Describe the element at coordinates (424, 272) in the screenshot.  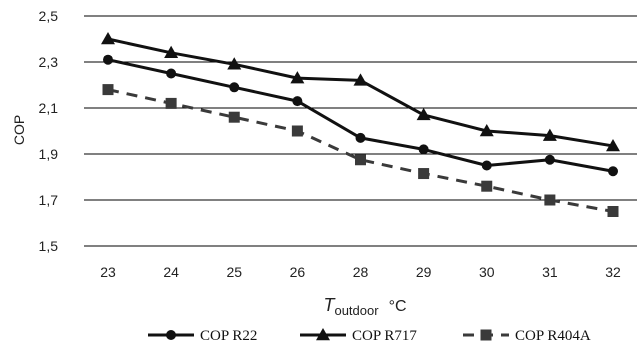
I see `x-tick-label: 29` at that location.